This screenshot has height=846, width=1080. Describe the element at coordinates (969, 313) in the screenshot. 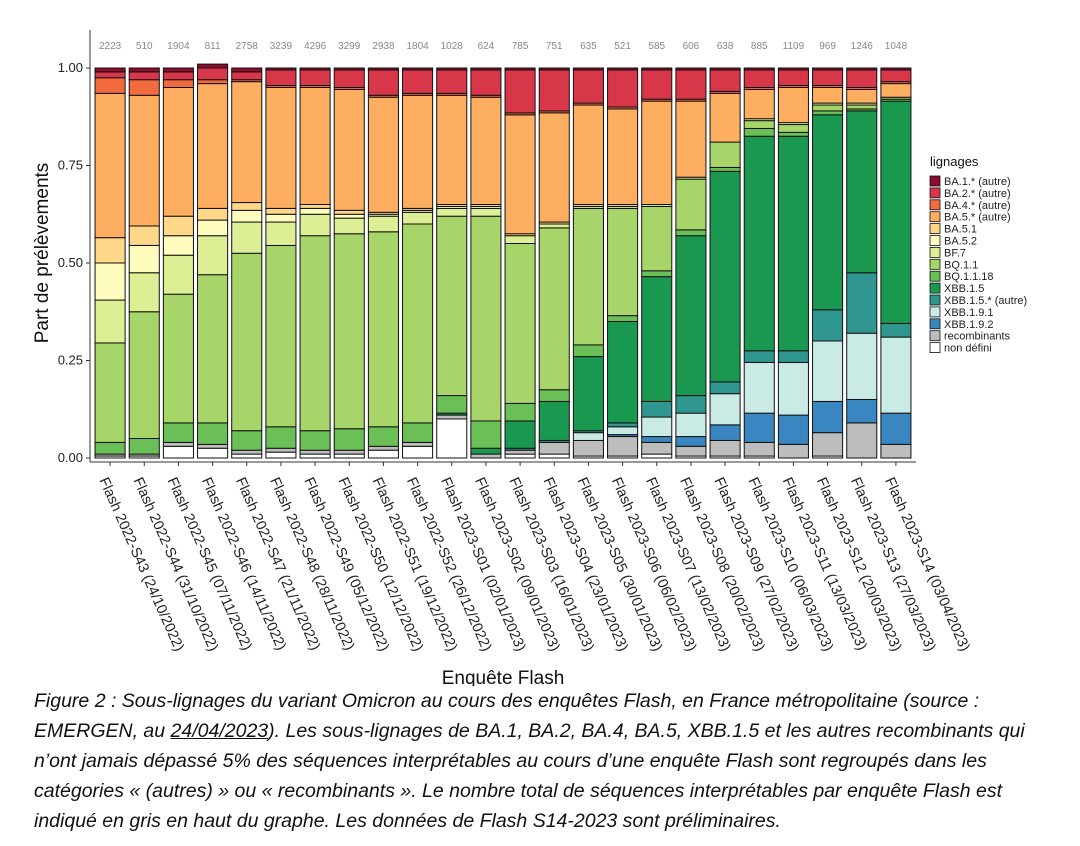

I see `legend-label: XBB.1.9.1` at that location.